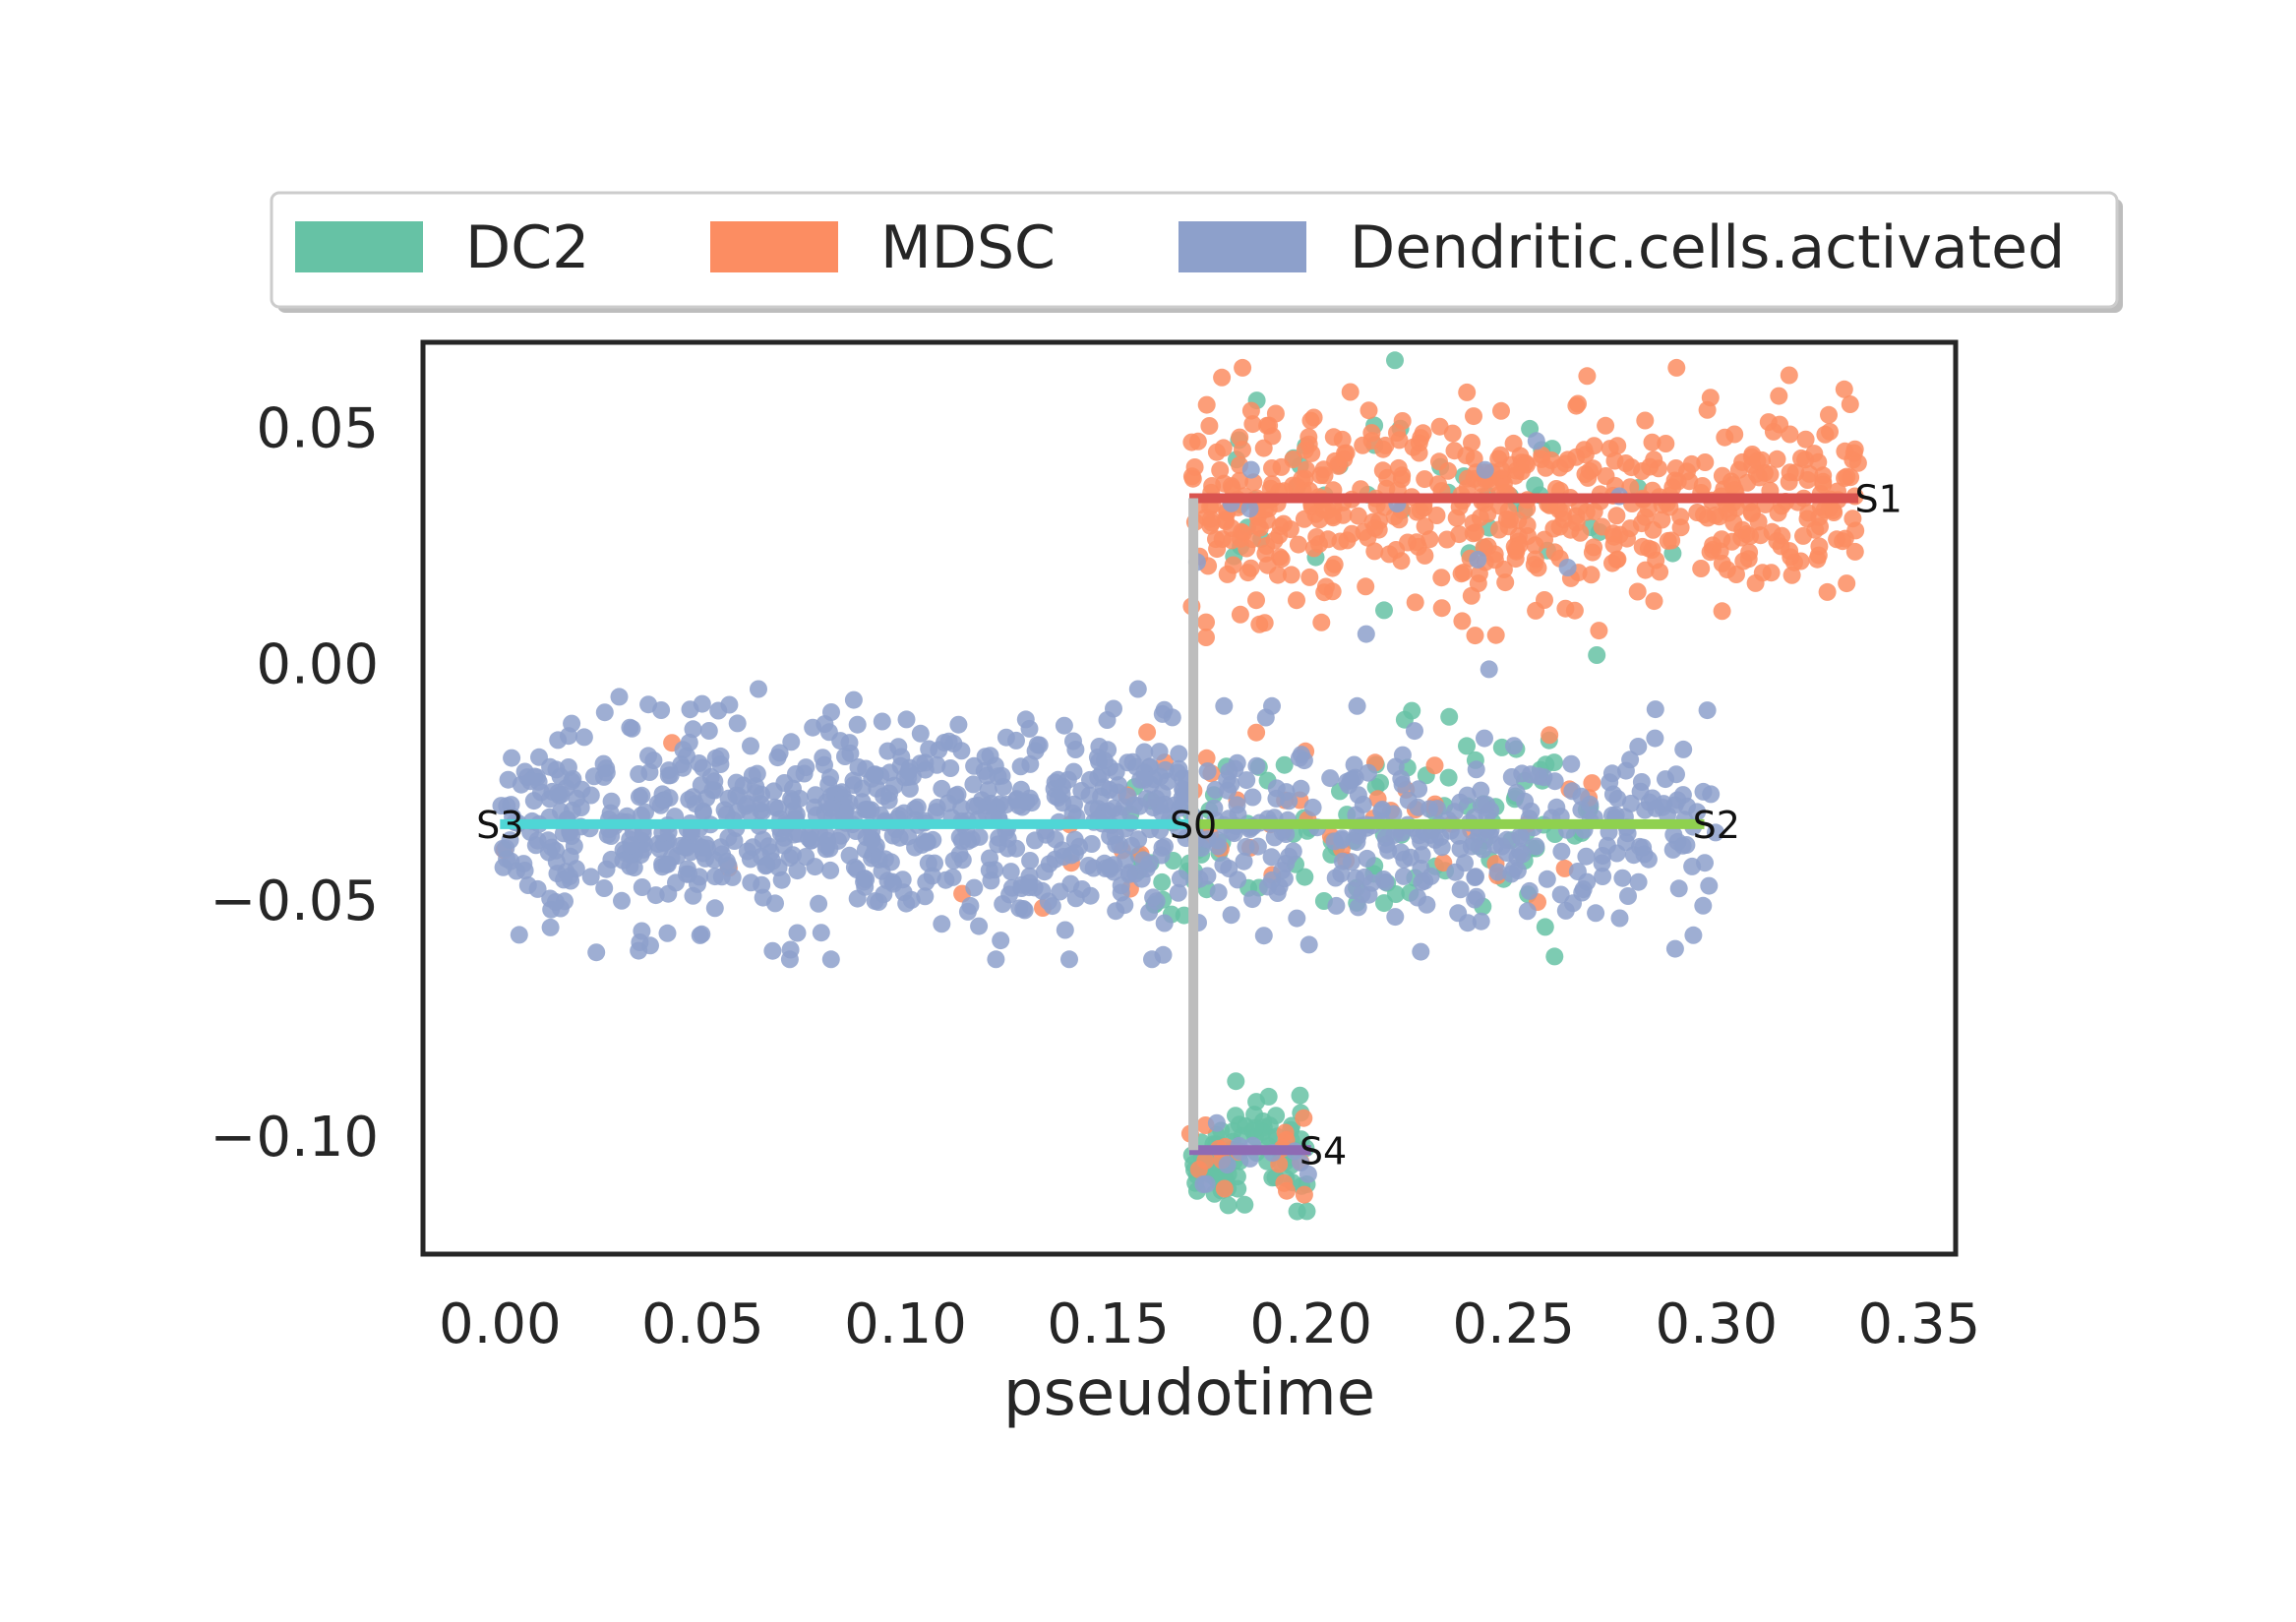  Describe the element at coordinates (1716, 825) in the screenshot. I see `branch-label-s2: S2` at that location.